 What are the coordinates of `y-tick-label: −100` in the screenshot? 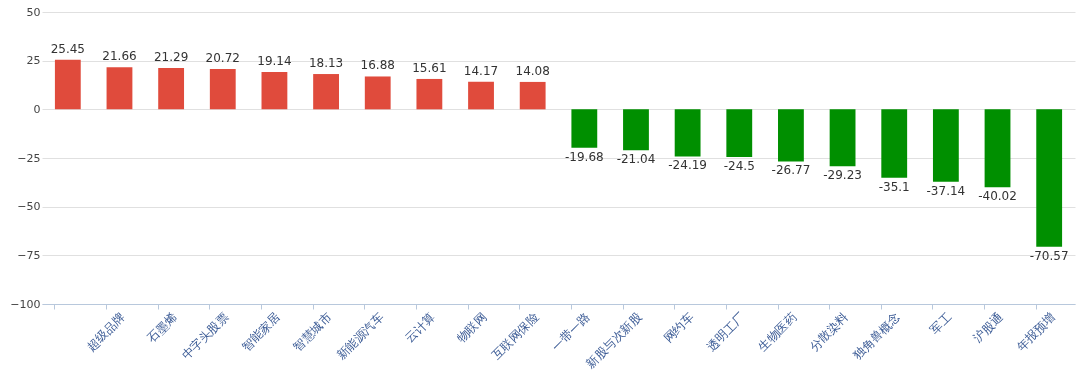 It's located at (25, 304).